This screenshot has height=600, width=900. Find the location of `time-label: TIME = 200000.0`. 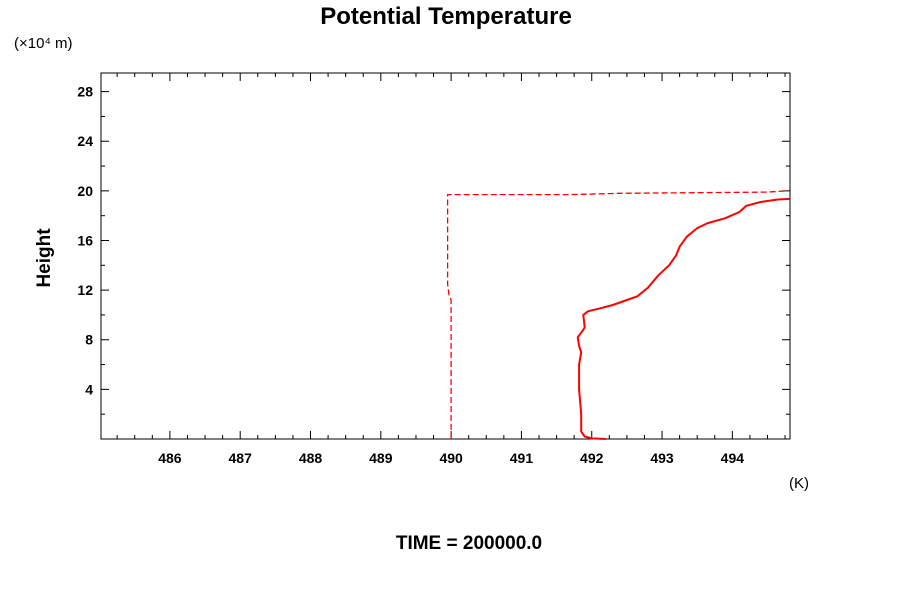

time-label: TIME = 200000.0 is located at coordinates (469, 543).